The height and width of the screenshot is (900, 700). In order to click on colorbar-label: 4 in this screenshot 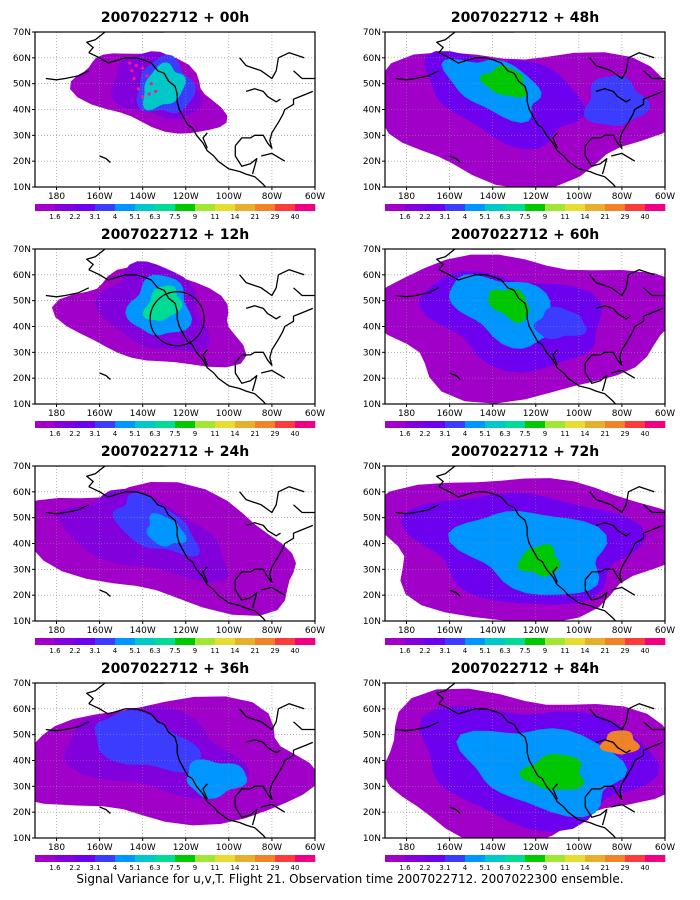, I will do `click(465, 651)`.